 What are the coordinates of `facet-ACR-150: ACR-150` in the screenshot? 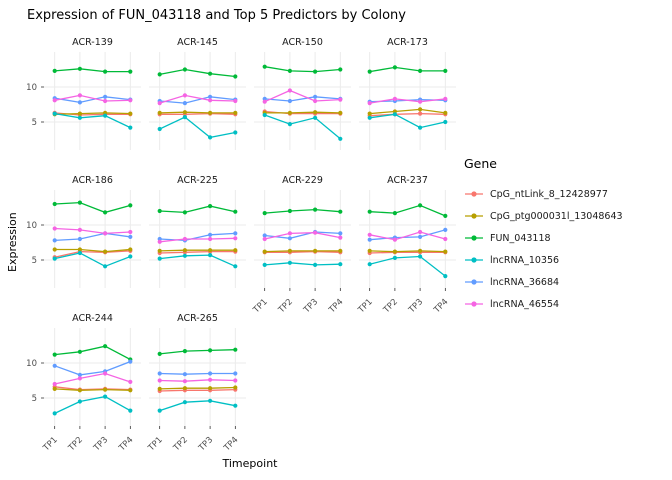 It's located at (302, 93).